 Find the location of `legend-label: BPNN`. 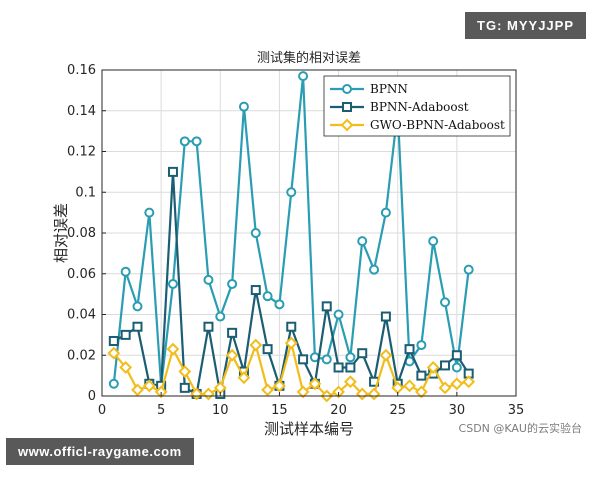

legend-label: BPNN is located at coordinates (389, 89).